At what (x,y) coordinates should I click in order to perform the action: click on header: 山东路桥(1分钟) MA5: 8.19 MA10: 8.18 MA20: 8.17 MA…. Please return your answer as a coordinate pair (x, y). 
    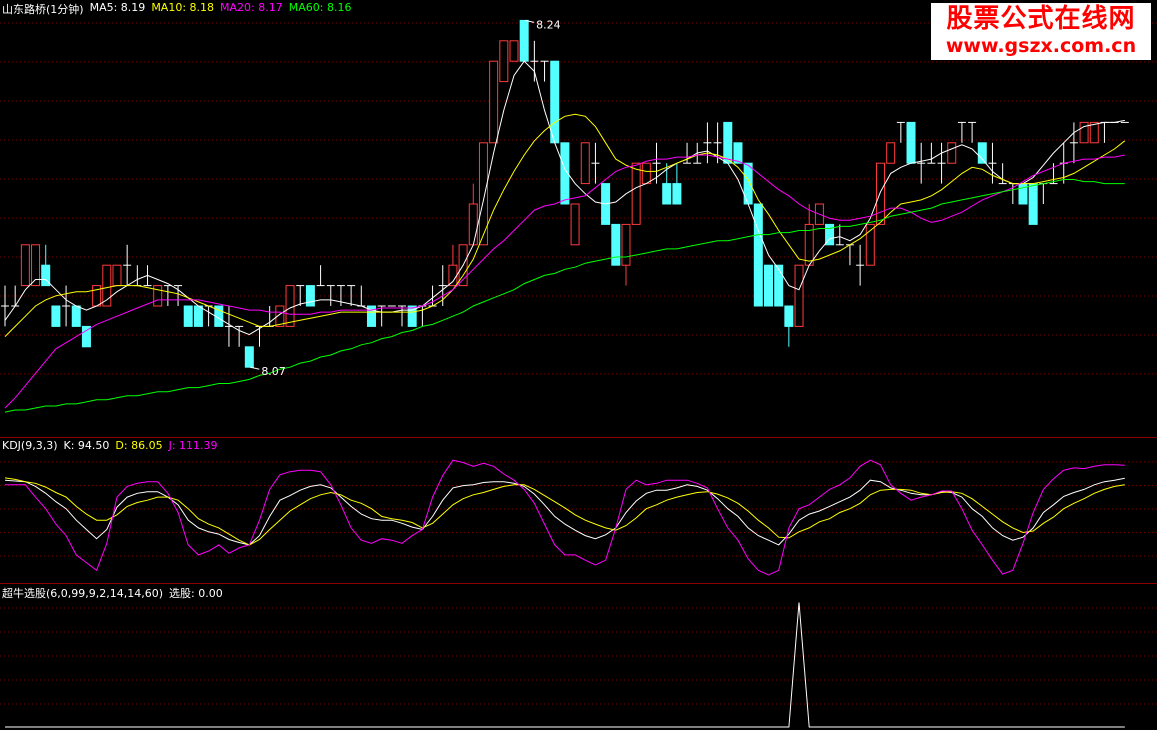
    Looking at the image, I should click on (176, 9).